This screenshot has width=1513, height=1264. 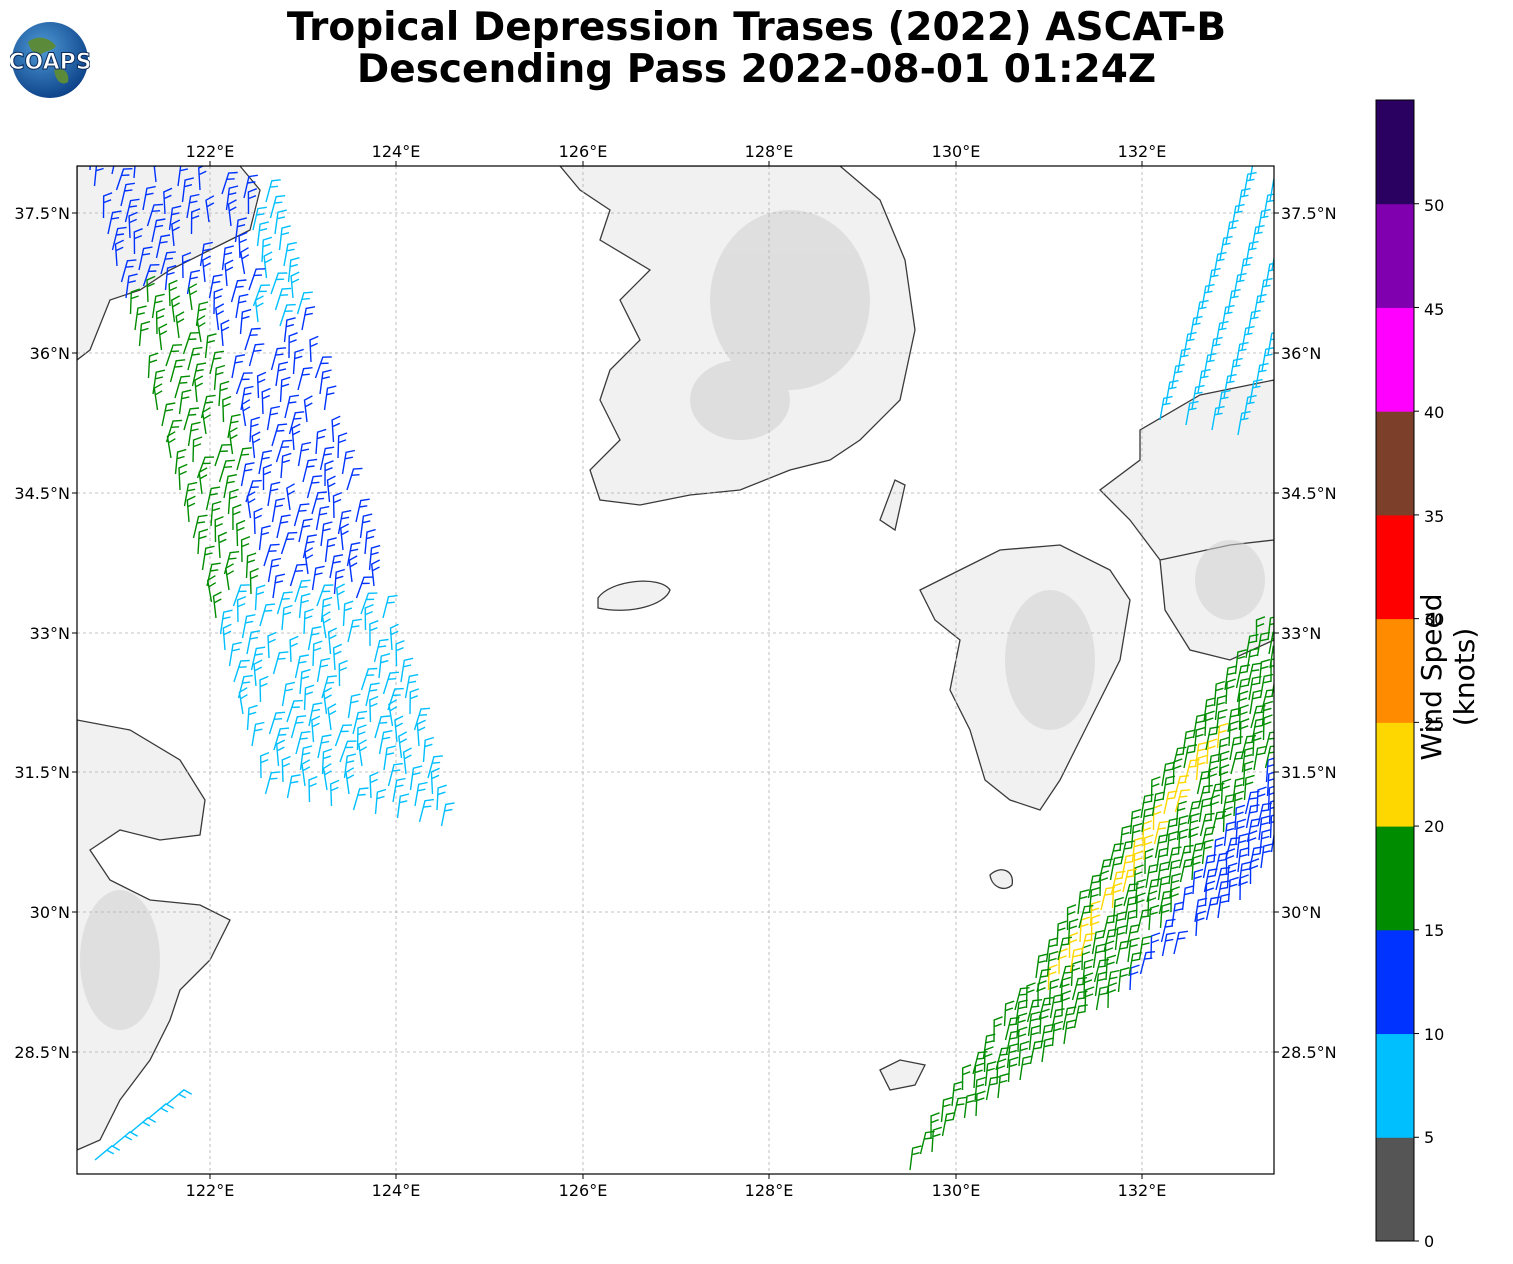 I want to click on logo-text: COAPS, so click(x=50, y=62).